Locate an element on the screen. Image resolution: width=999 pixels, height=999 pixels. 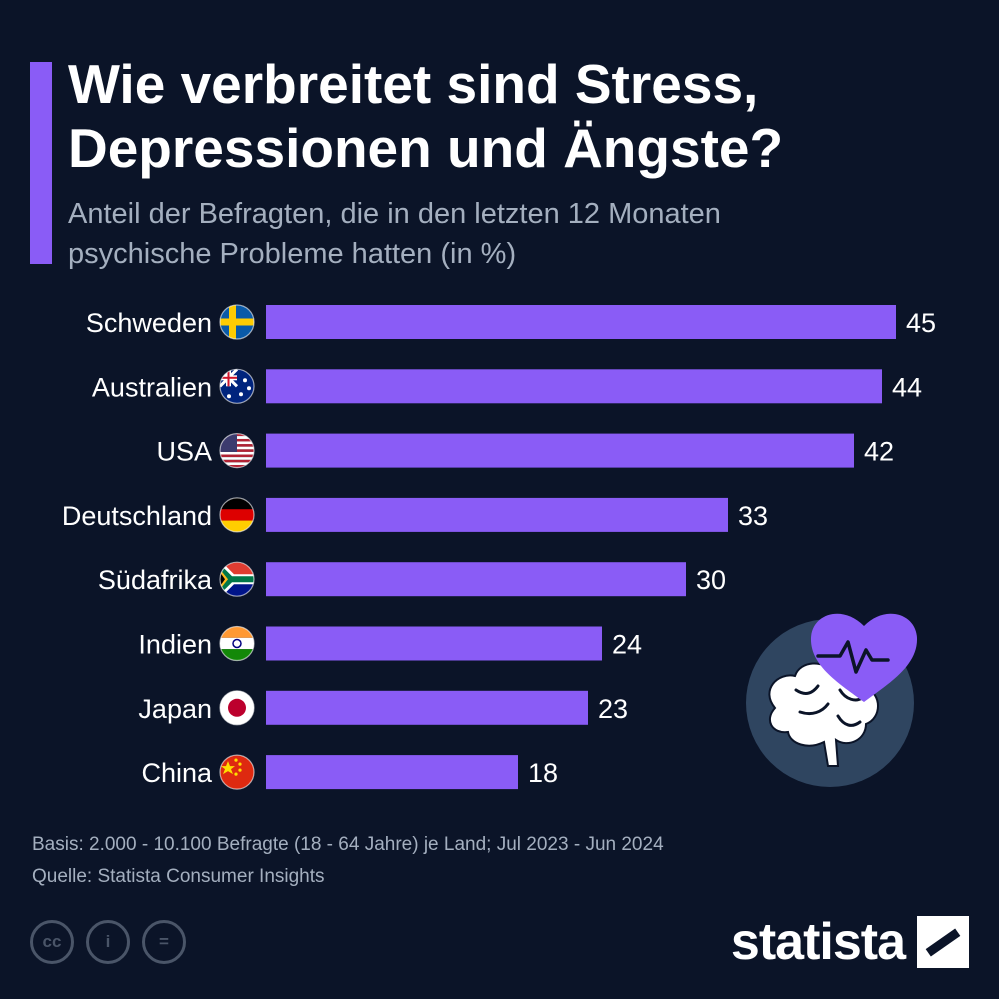
flag-germany-icon is located at coordinates (237, 514).